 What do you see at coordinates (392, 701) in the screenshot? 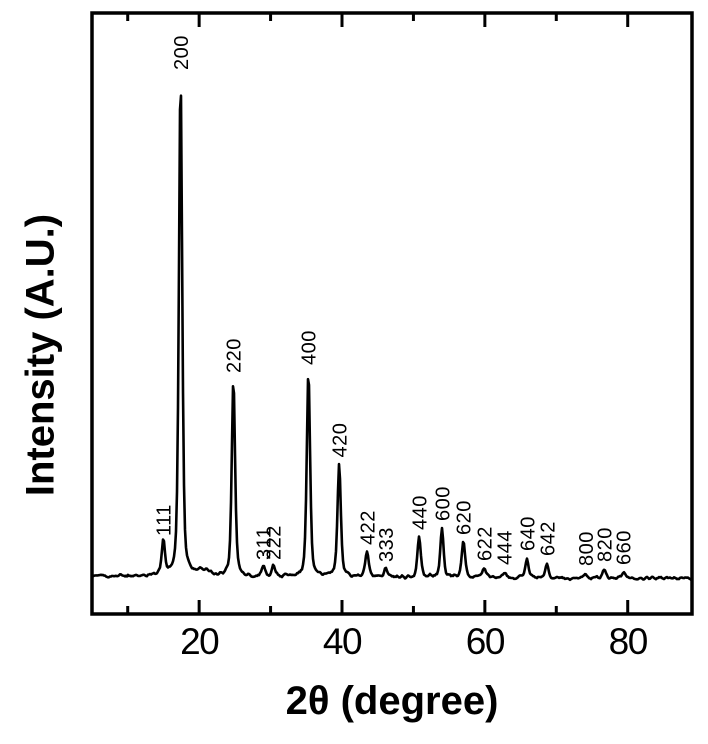
I see `x-axis-title: 2θ (degree)` at bounding box center [392, 701].